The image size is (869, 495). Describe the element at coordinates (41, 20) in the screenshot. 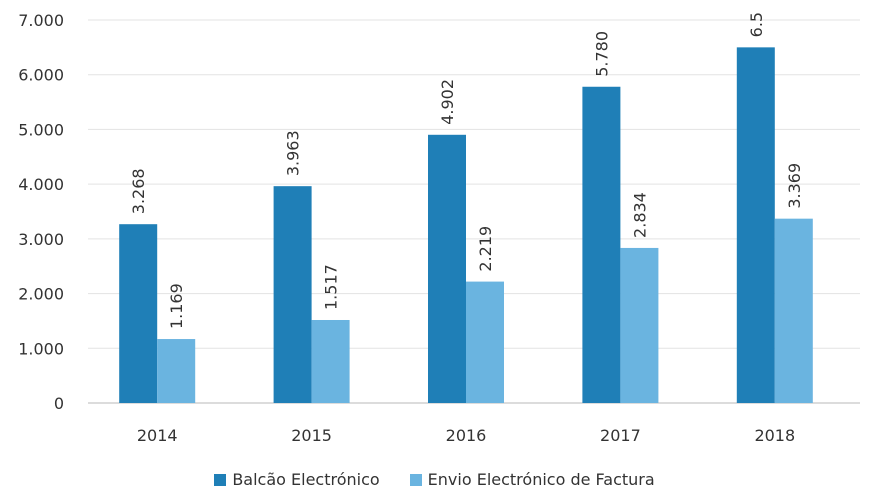

I see `y-tick-label: 7.000` at that location.